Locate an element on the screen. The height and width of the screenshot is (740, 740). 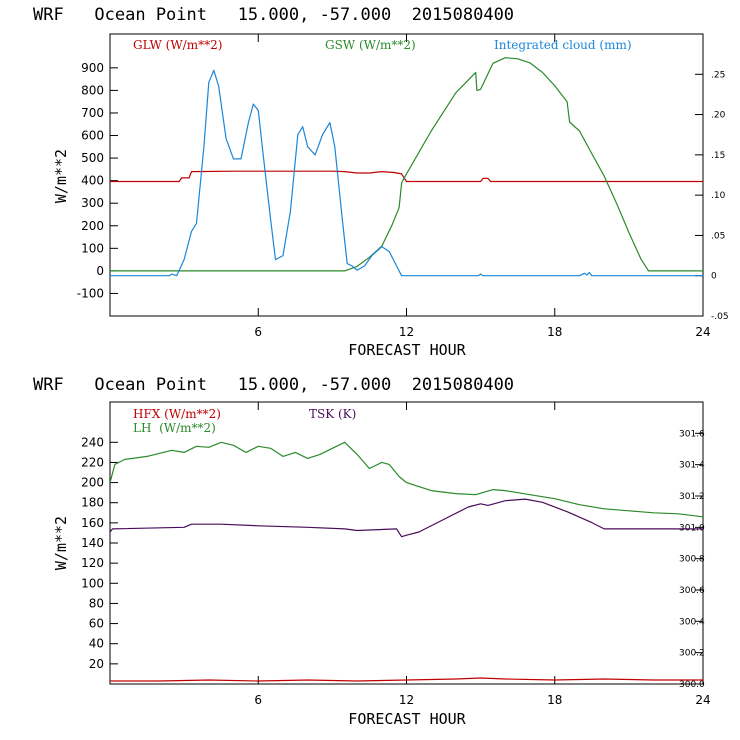
bottom-y-tick-label-4: 100 is located at coordinates (92, 583).